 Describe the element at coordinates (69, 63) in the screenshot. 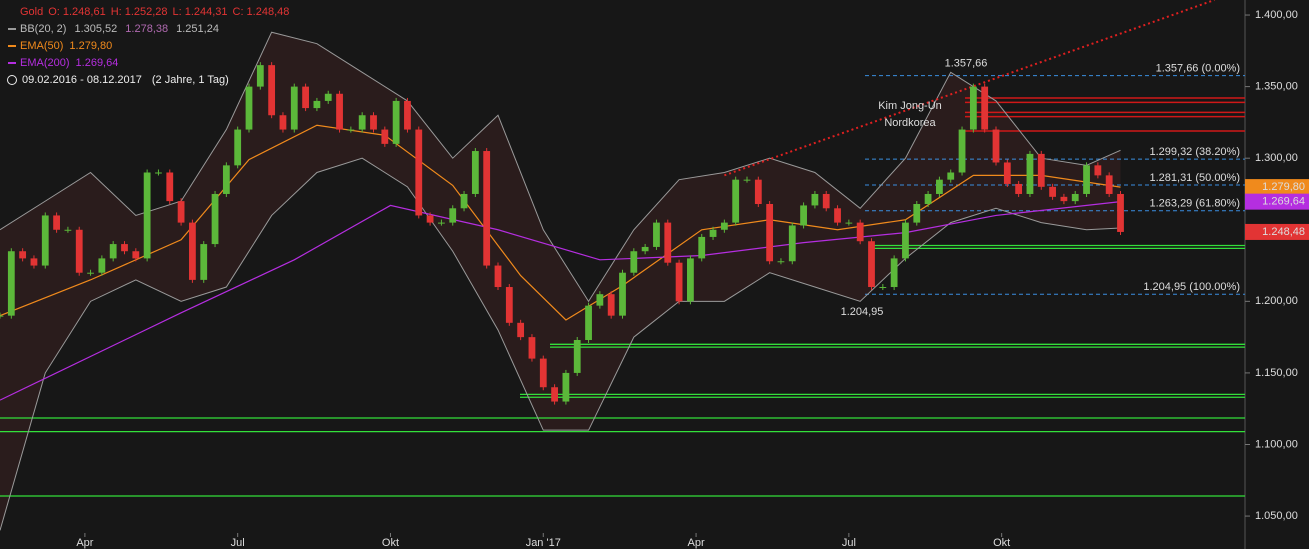

I see `legend-row: EMA(200) 1.269,64` at that location.